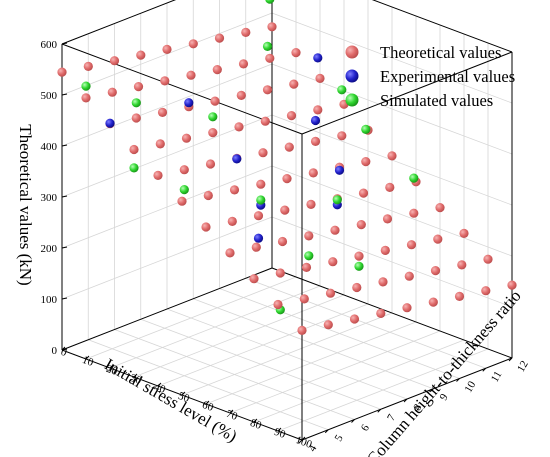  I want to click on x-tick-label: 50, so click(184, 397).